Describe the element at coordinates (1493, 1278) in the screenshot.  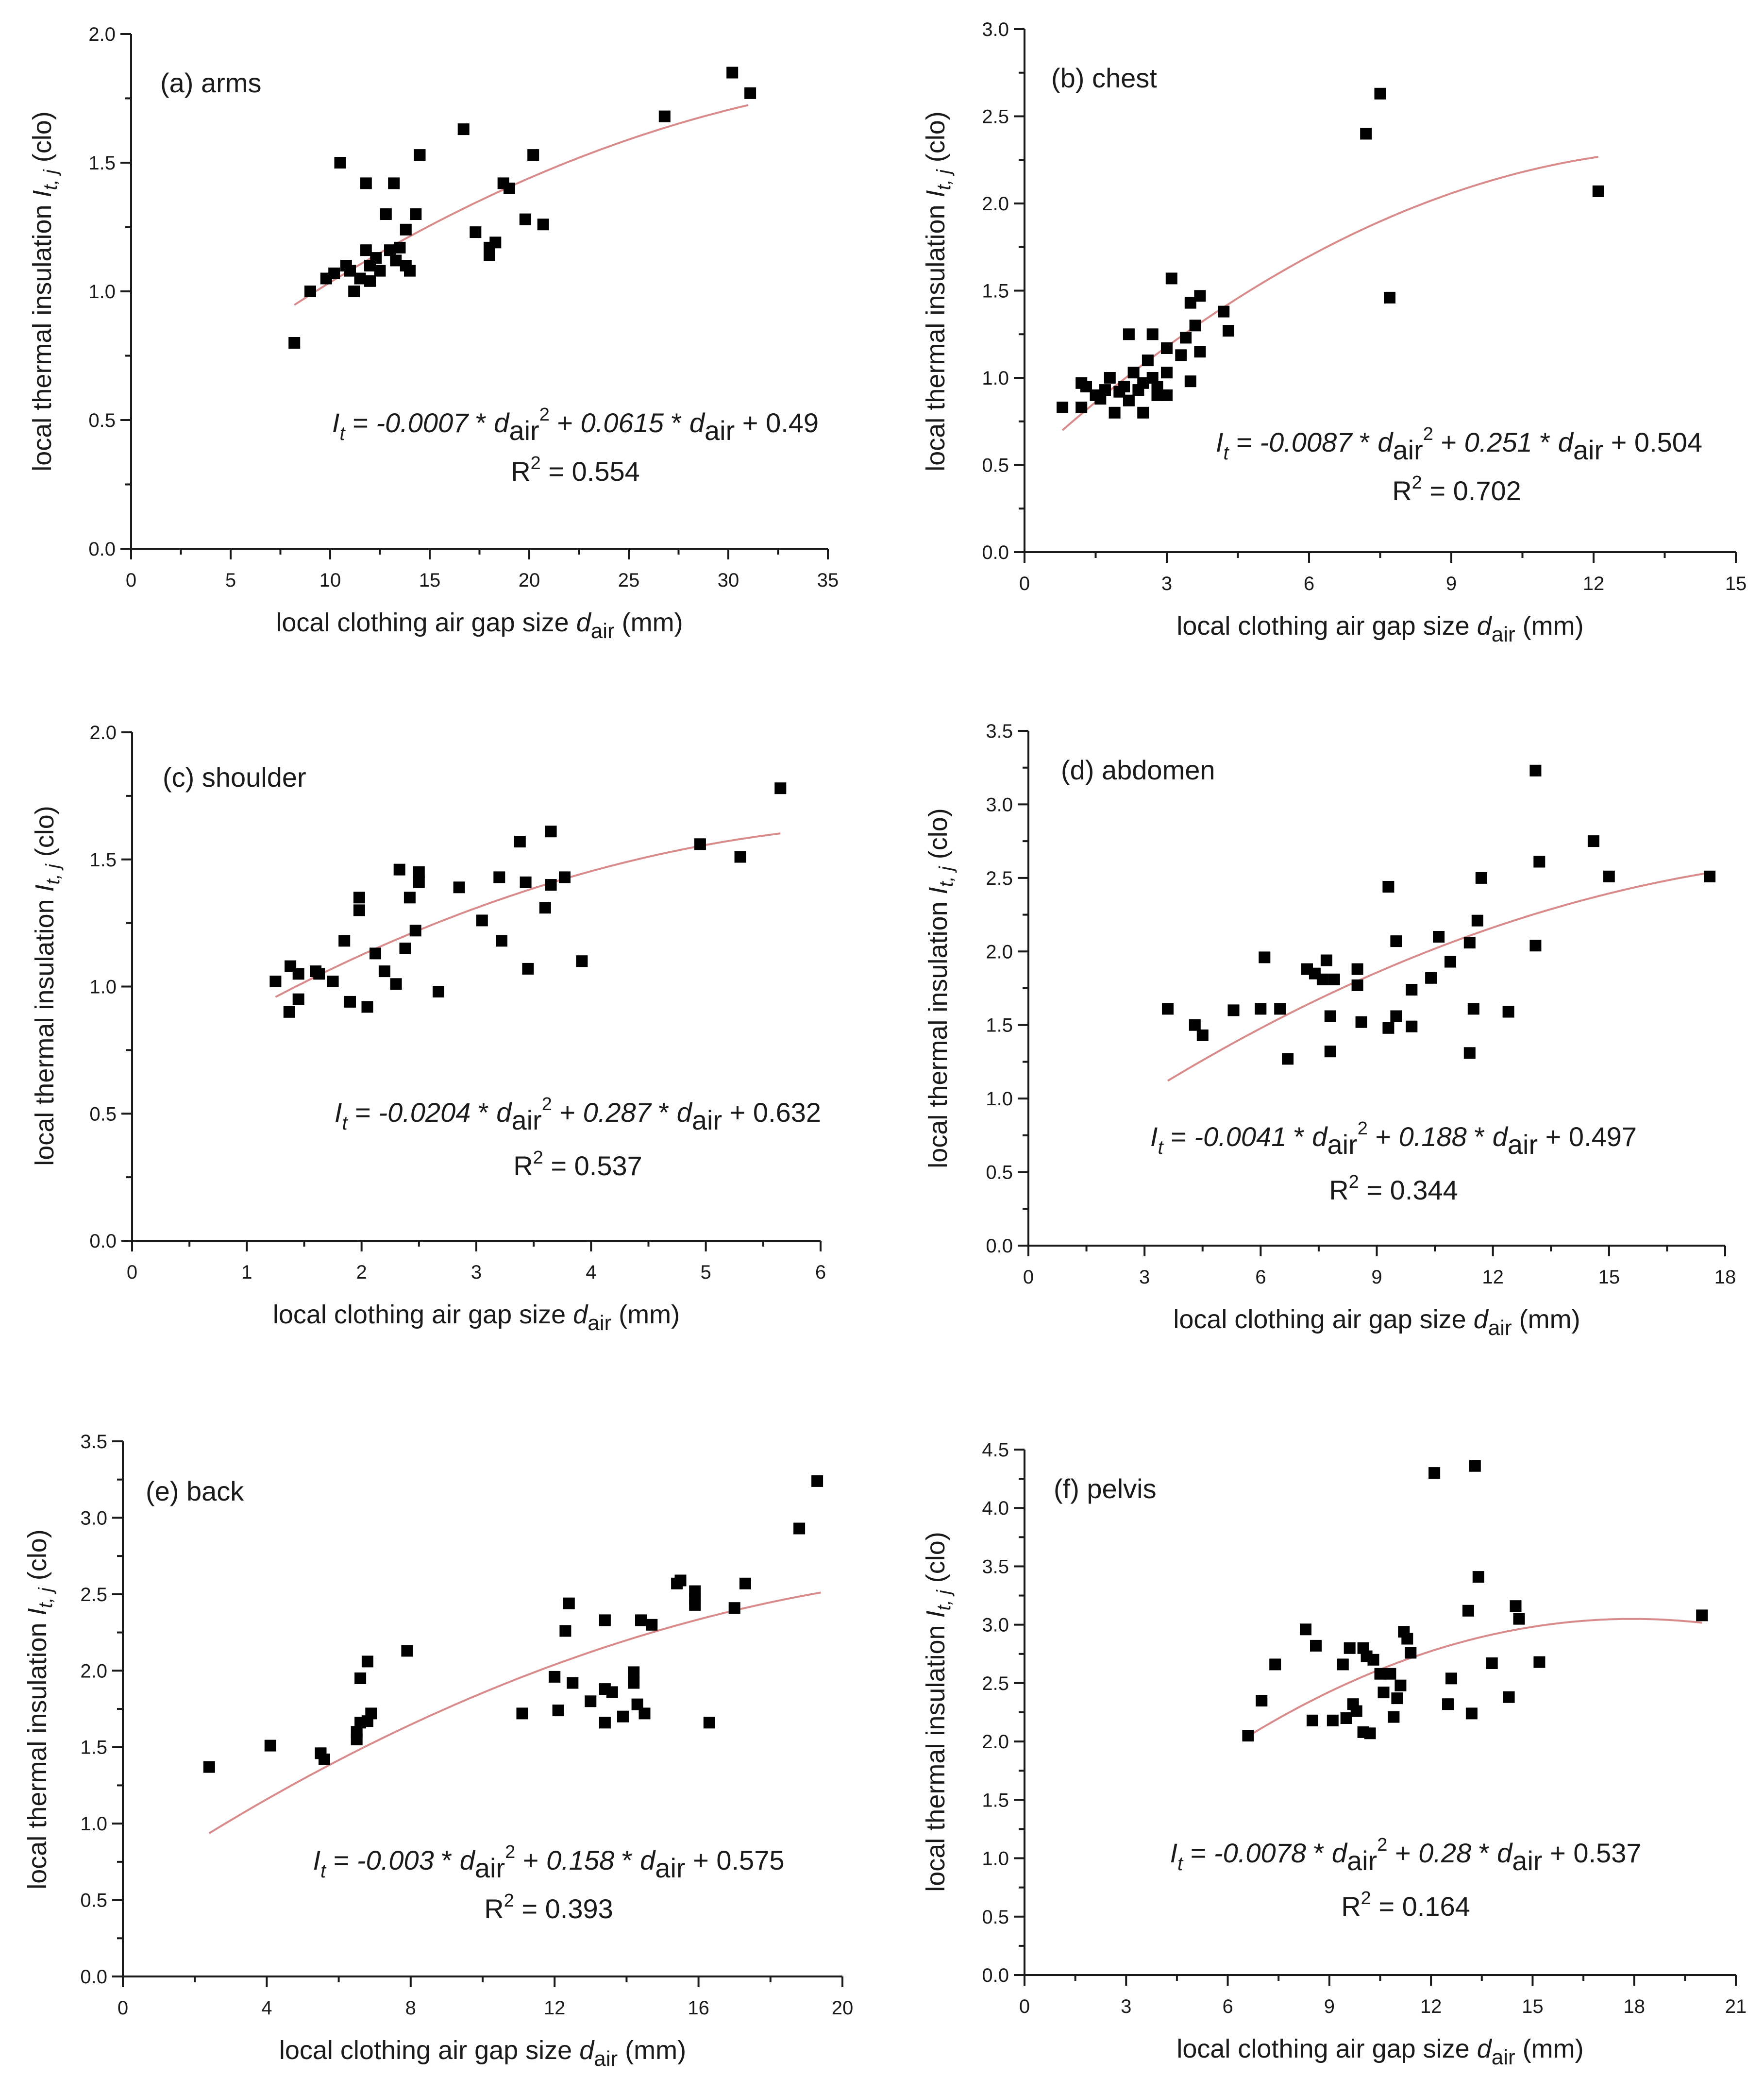
I see `x-tick-label: 12` at that location.